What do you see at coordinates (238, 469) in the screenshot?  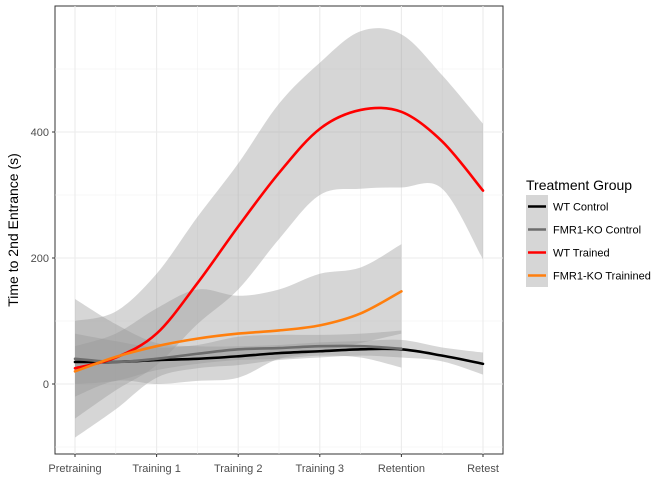 I see `x-tick-label: Training 2` at bounding box center [238, 469].